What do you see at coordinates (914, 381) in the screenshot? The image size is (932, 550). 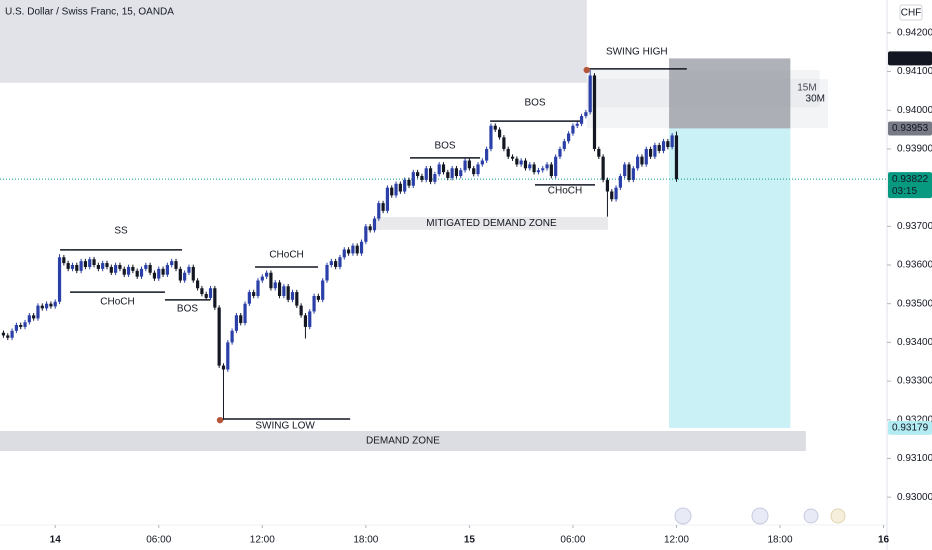 I see `y-tick-label: 0.93300` at bounding box center [914, 381].